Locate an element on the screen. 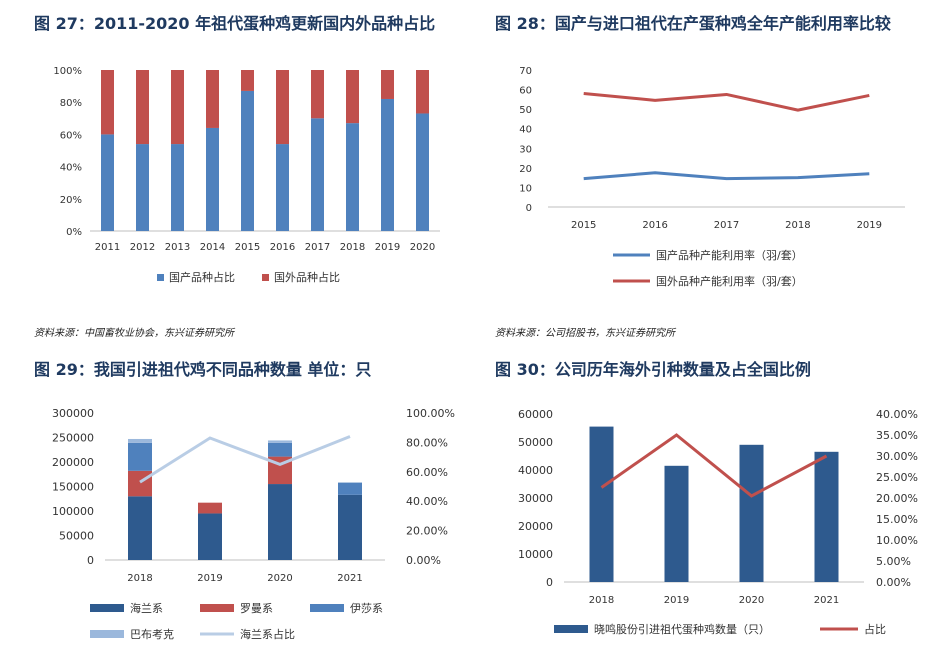 This screenshot has height=649, width=949. fig29-y-right-tick-label: 40.00% is located at coordinates (427, 501).